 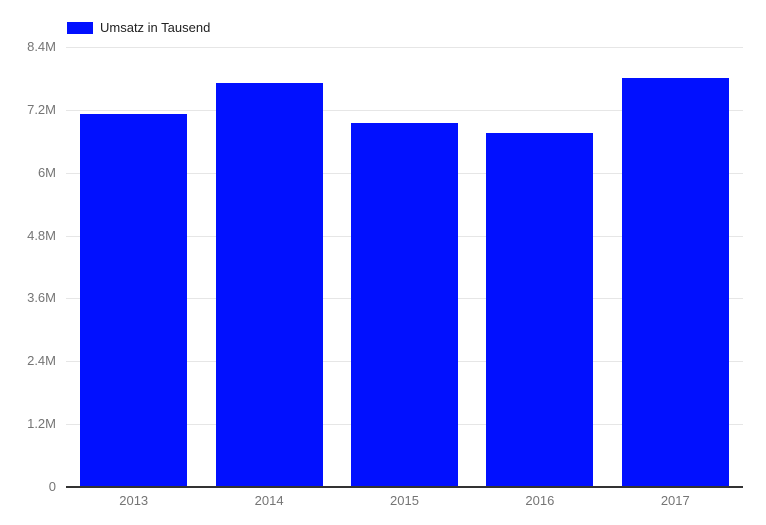 I want to click on y-tick-label: 7.2M, so click(x=41, y=109).